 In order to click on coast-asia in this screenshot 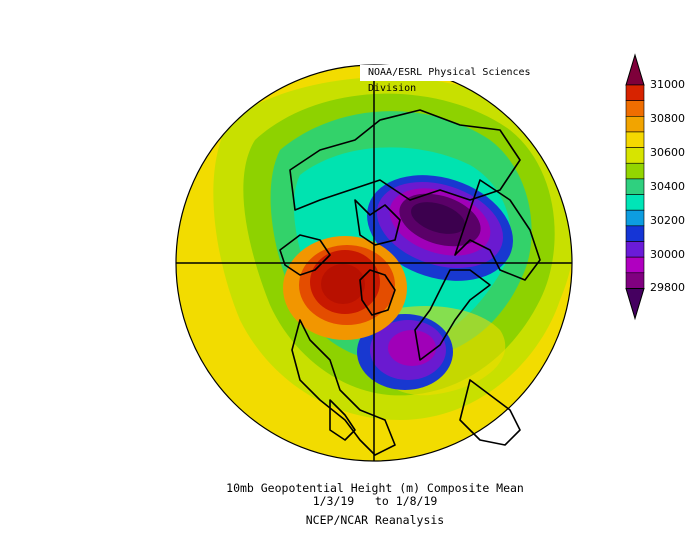, I will do `click(405, 160)`.